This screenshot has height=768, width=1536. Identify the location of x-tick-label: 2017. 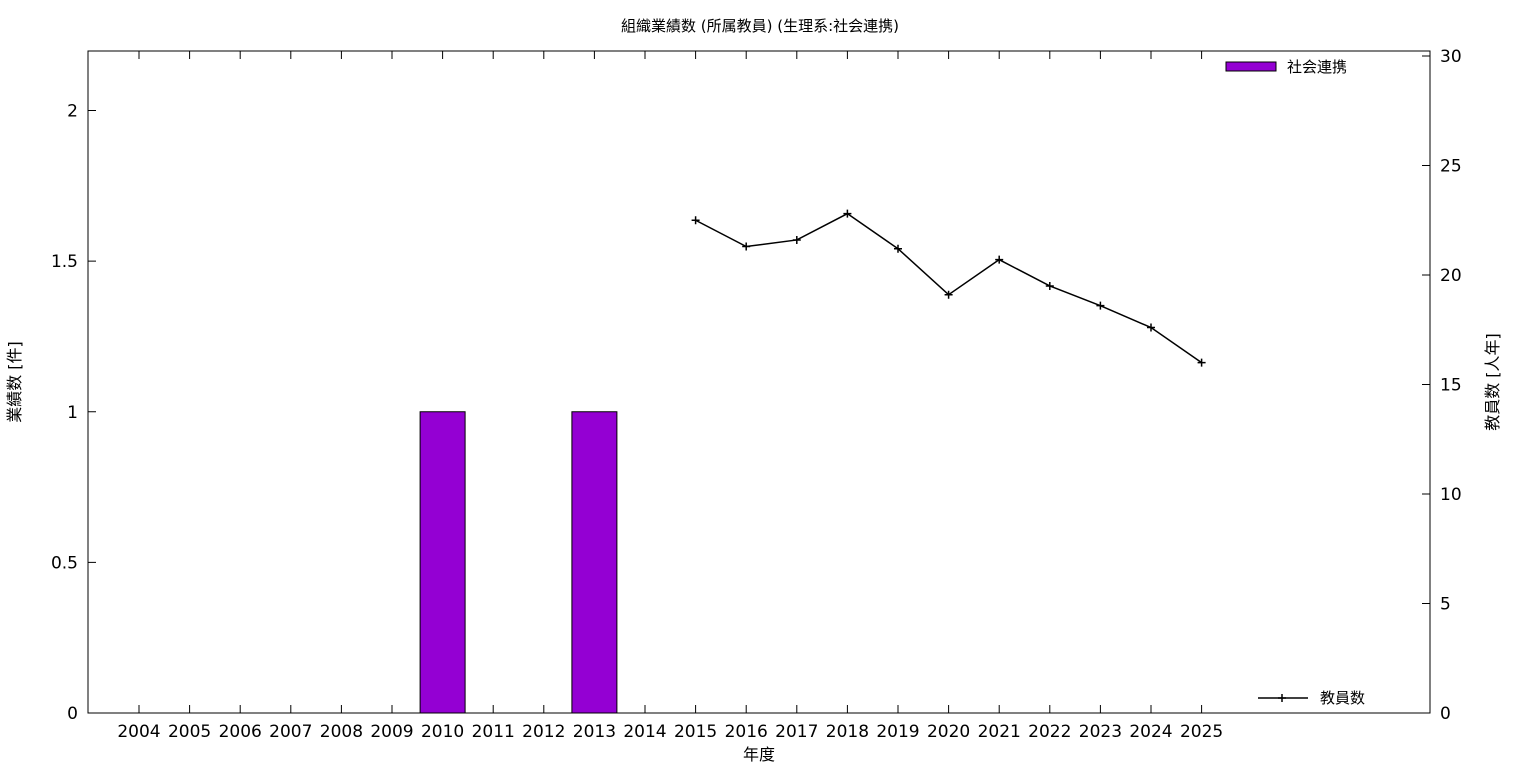
(796, 732).